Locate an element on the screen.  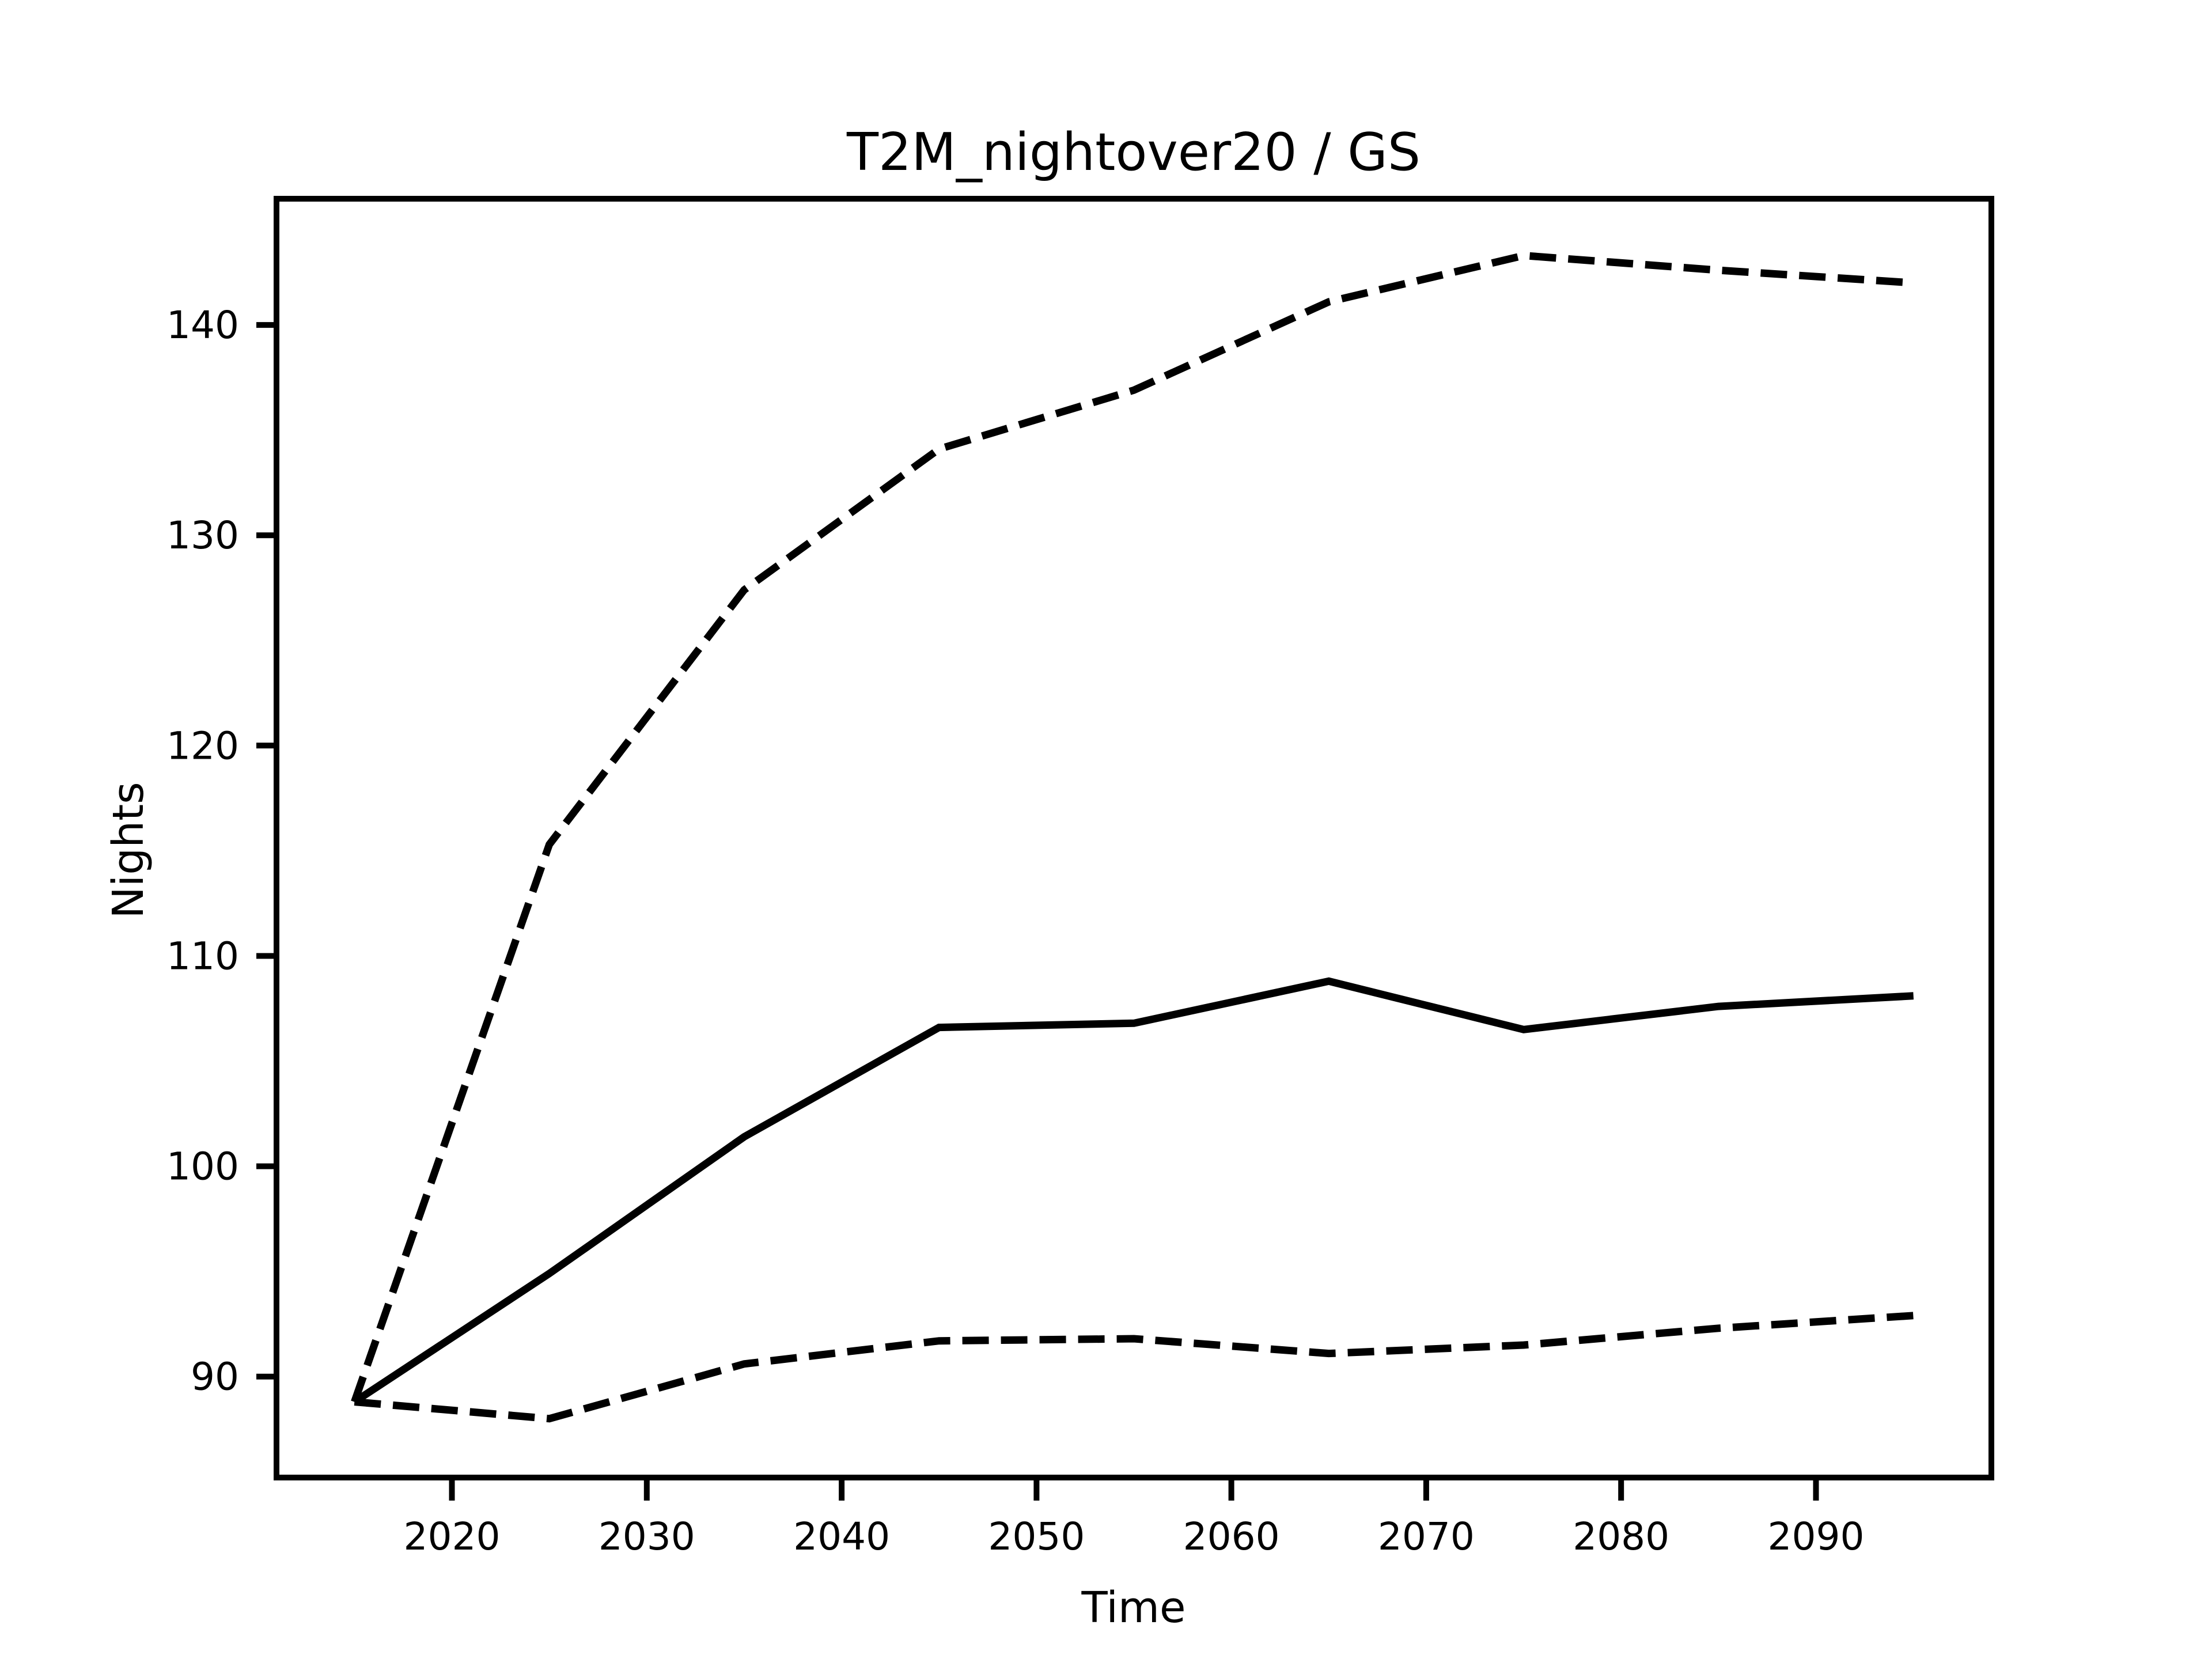
y-tick-label: 130 is located at coordinates (202, 535).